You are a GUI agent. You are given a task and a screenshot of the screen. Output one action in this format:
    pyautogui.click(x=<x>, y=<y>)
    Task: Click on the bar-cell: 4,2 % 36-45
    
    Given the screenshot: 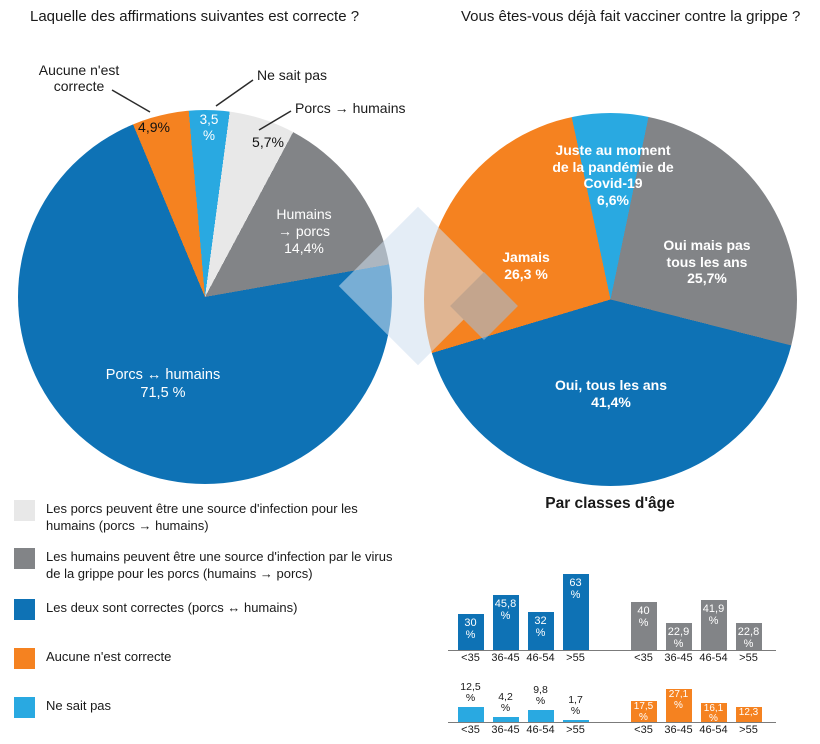 What is the action you would take?
    pyautogui.click(x=505, y=701)
    